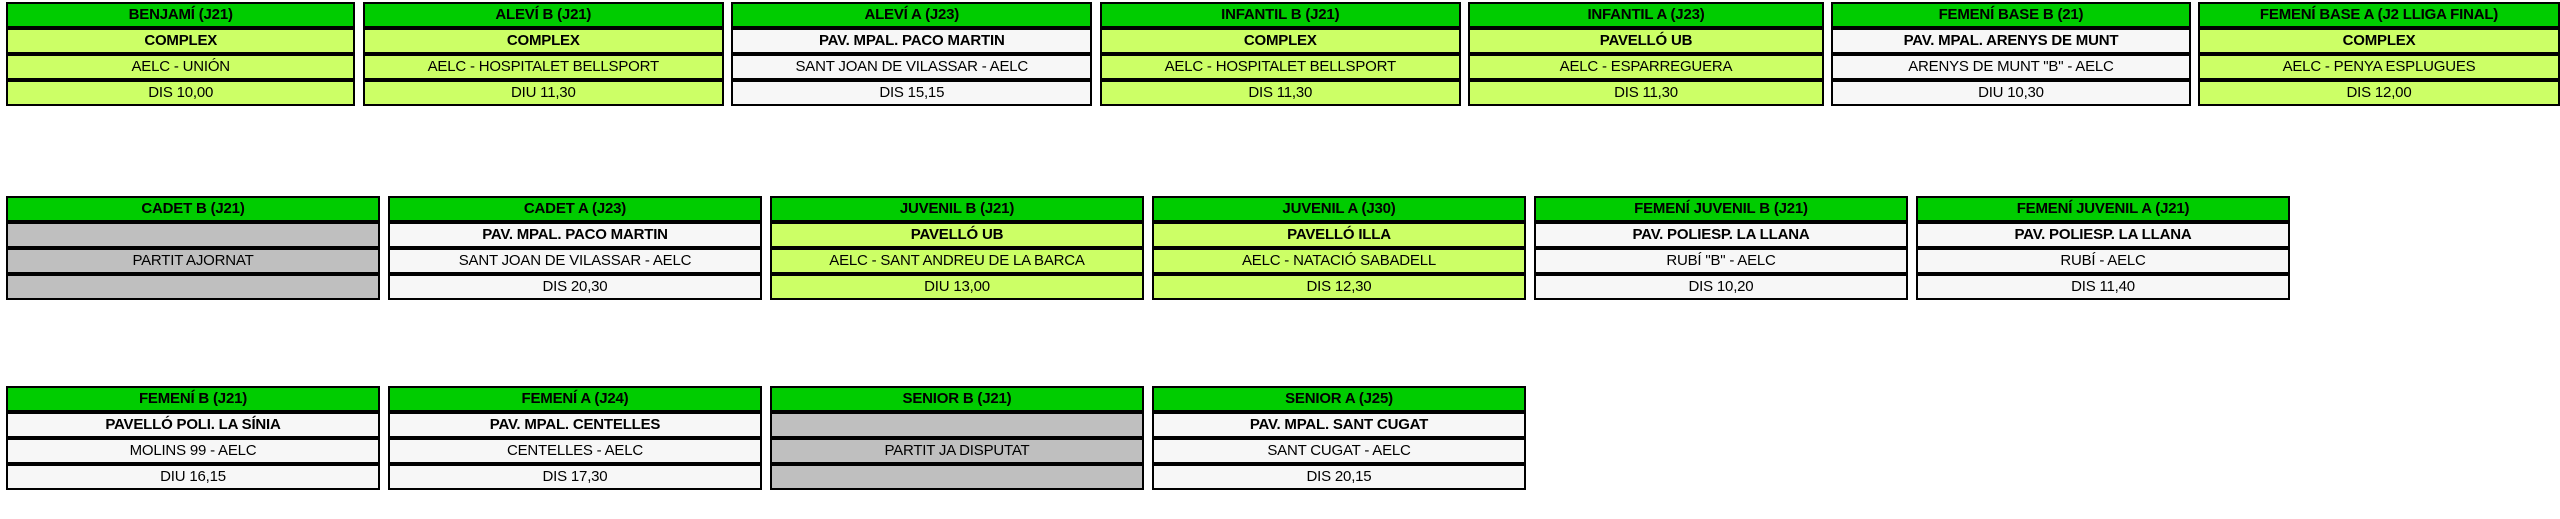 The width and height of the screenshot is (2560, 519). What do you see at coordinates (957, 209) in the screenshot?
I see `category-header-cell: JUVENIL B (J21)` at bounding box center [957, 209].